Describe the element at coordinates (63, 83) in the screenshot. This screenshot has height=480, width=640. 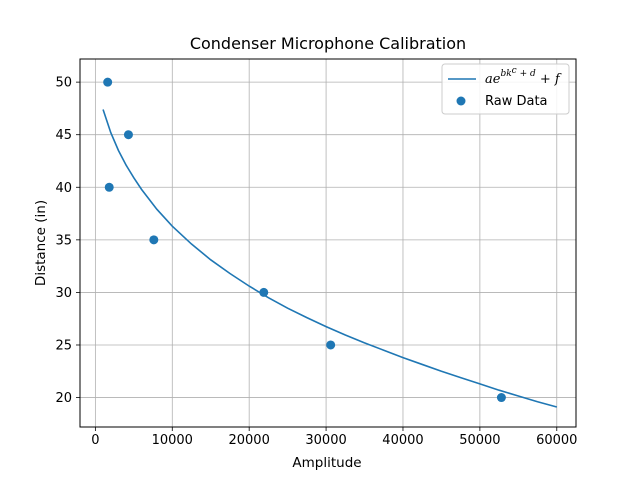
I see `y-tick-label: 50` at that location.